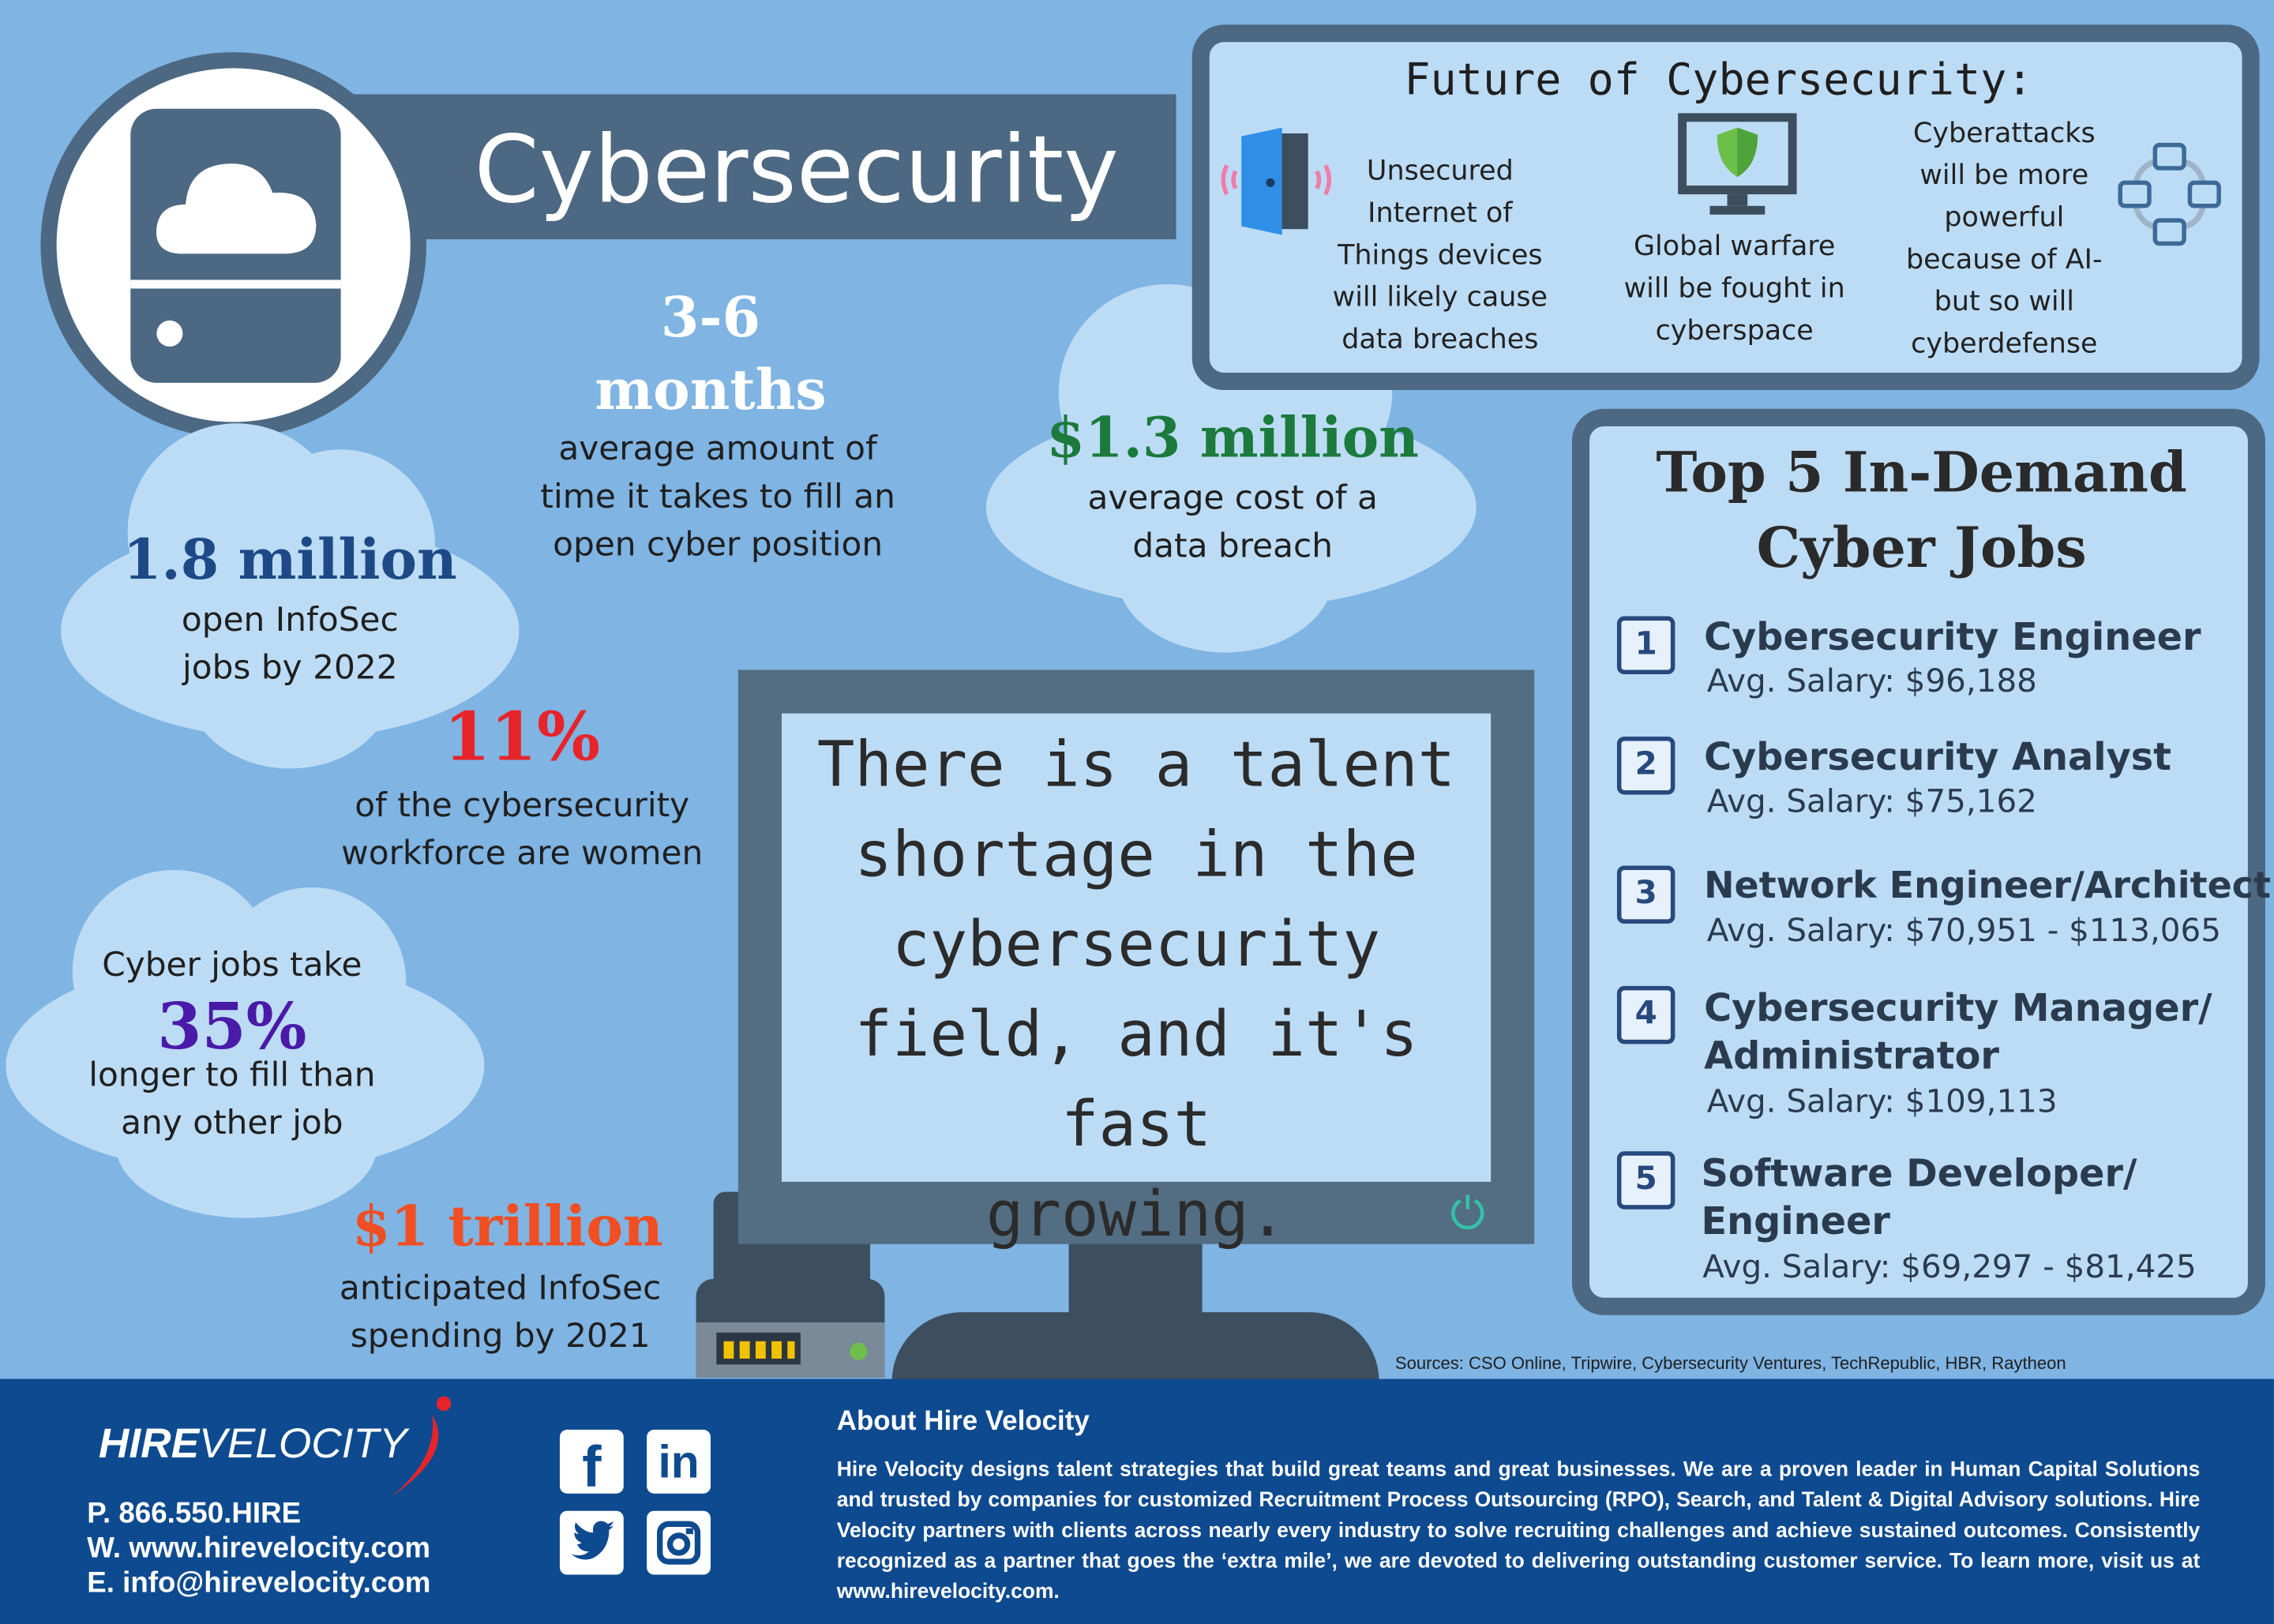 The image size is (2274, 1624). I want to click on monitor-screen, so click(1136, 947).